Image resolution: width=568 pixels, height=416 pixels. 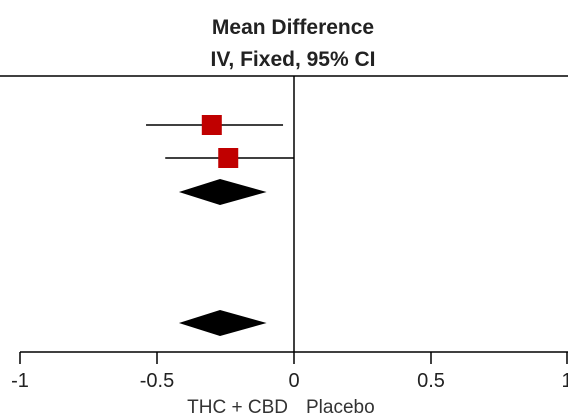 What do you see at coordinates (157, 381) in the screenshot?
I see `x-tick-label: -0.5` at bounding box center [157, 381].